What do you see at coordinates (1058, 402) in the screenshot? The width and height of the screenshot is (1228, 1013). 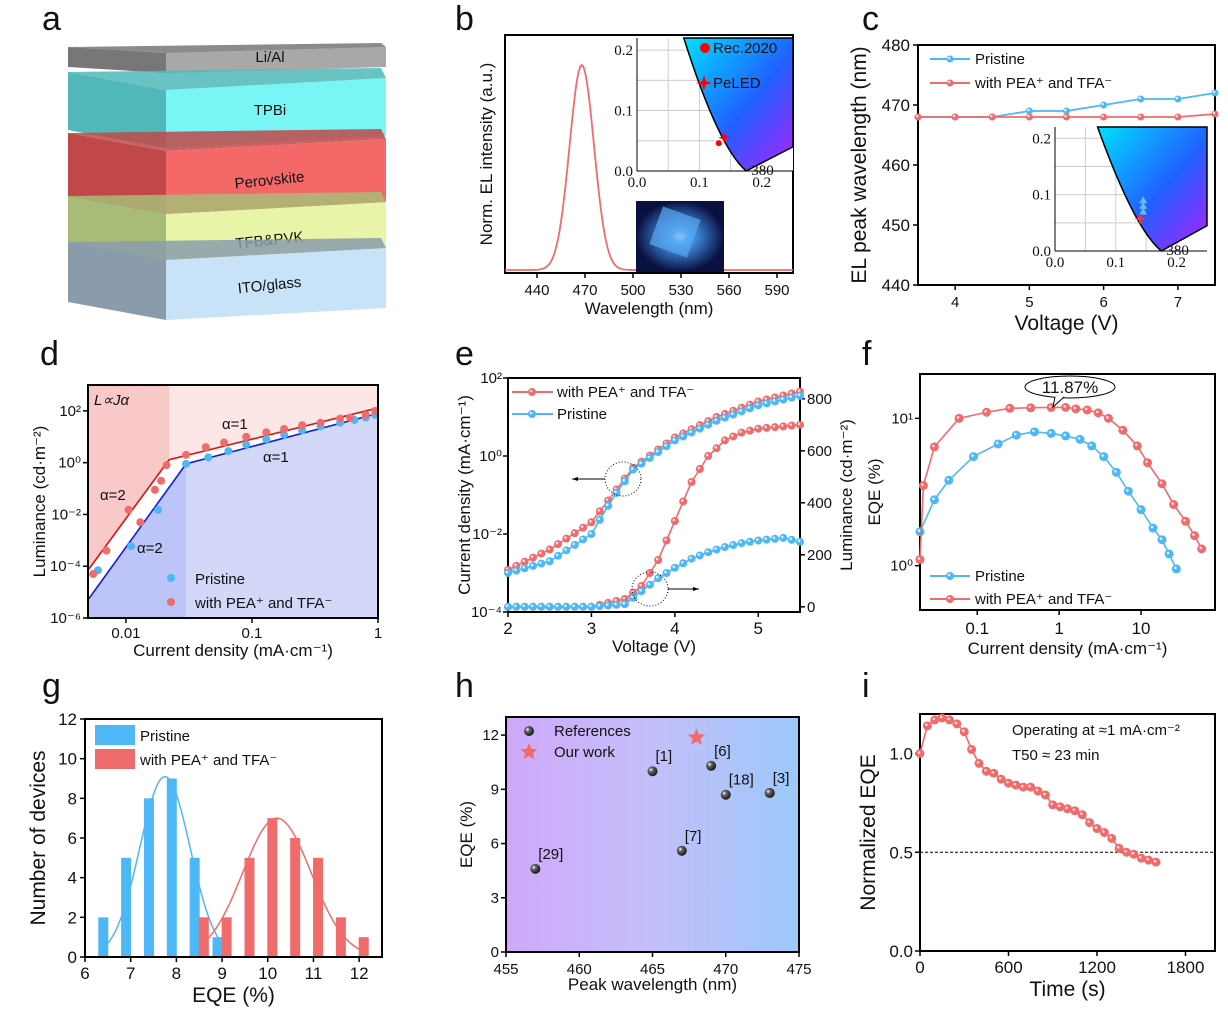 I see `callout-pointer` at bounding box center [1058, 402].